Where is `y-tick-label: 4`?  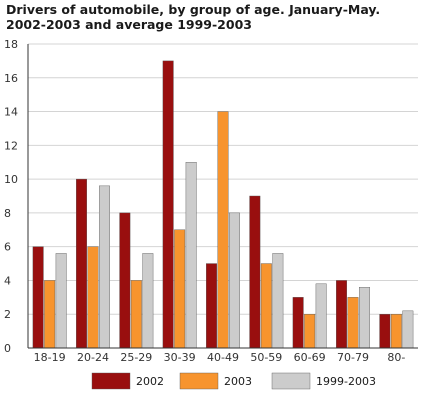 y-tick-label: 4 is located at coordinates (7, 280).